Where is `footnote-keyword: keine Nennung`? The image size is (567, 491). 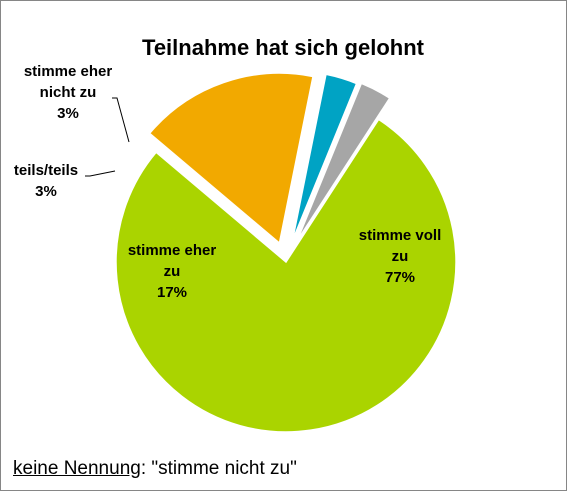
footnote-keyword: keine Nennung is located at coordinates (77, 468).